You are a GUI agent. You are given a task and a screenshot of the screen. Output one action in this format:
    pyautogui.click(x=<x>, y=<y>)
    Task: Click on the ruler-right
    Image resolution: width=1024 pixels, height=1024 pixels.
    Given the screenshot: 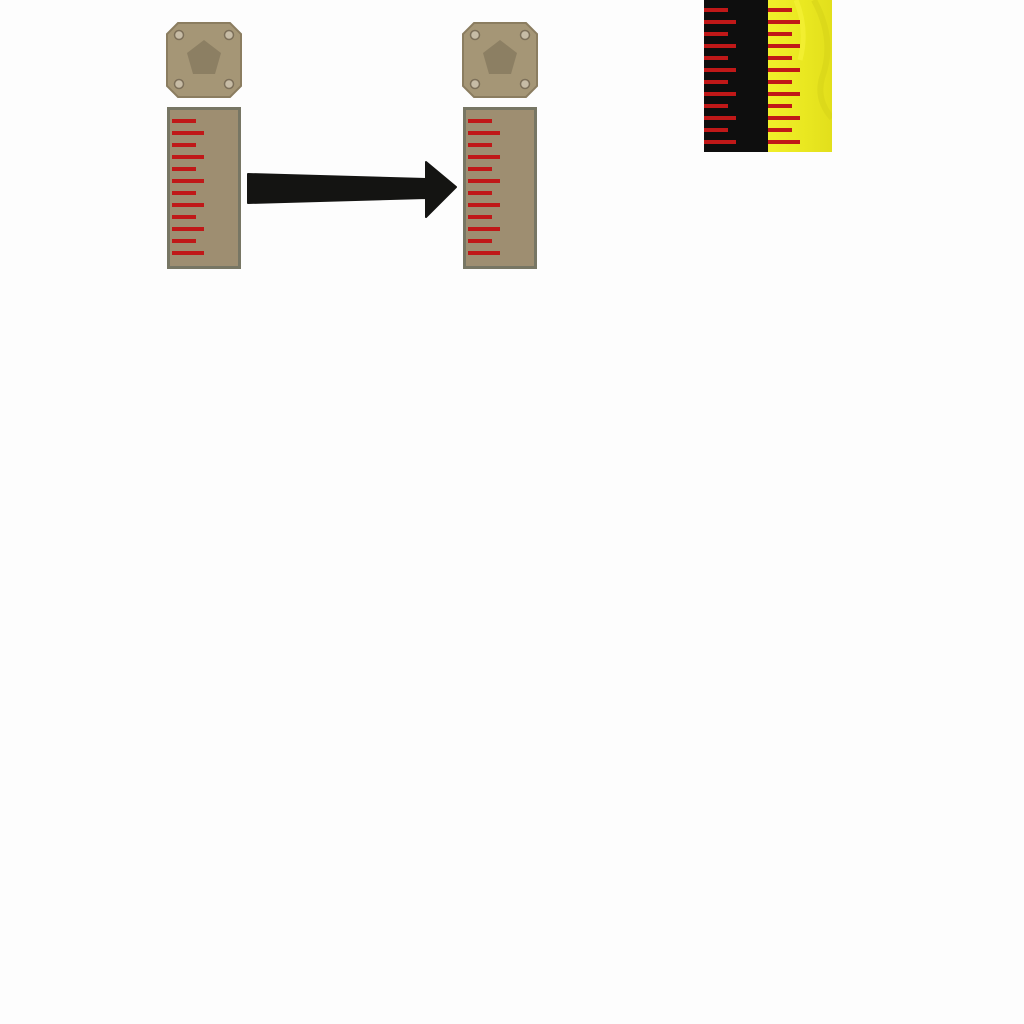 What is the action you would take?
    pyautogui.click(x=500, y=188)
    